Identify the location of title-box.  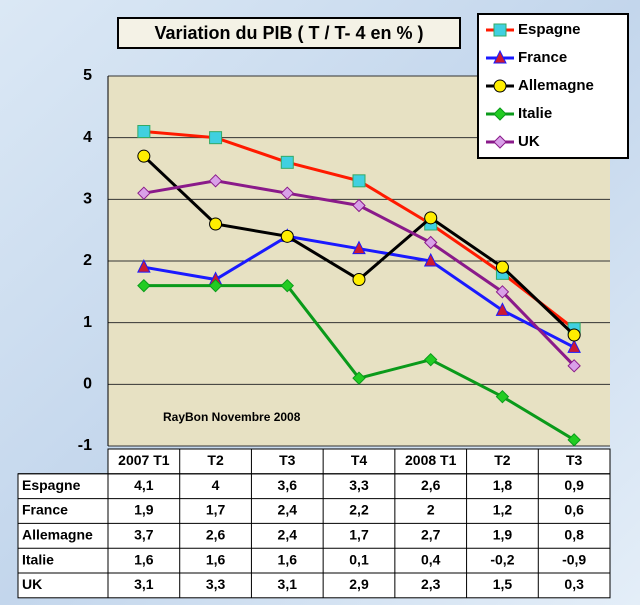
(289, 33).